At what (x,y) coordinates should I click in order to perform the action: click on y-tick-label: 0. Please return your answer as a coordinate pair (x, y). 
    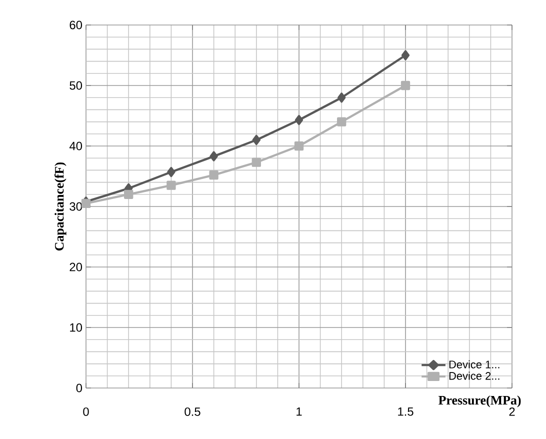
    Looking at the image, I should click on (79, 388).